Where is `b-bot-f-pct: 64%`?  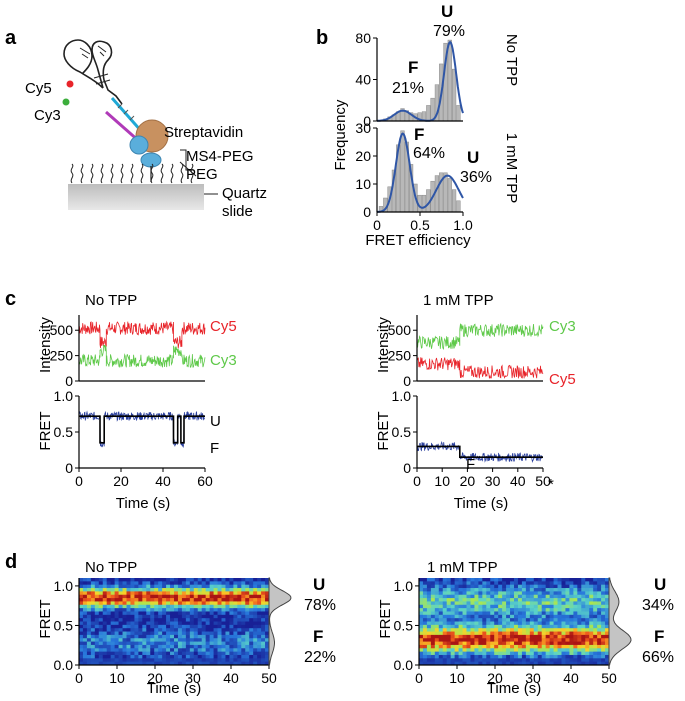 b-bot-f-pct: 64% is located at coordinates (429, 153).